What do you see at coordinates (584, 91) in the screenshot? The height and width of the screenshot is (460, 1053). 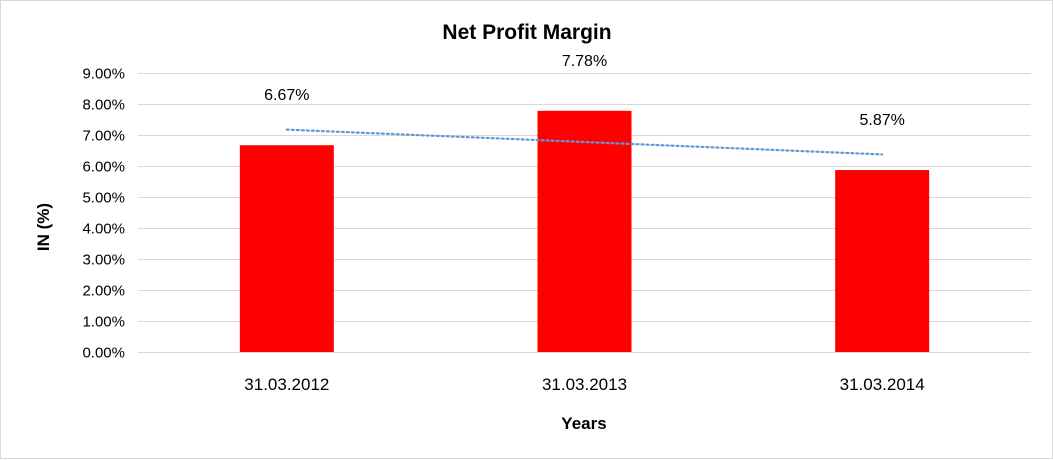 I see `data-labels: 6.67% 7.78% 5.87%` at bounding box center [584, 91].